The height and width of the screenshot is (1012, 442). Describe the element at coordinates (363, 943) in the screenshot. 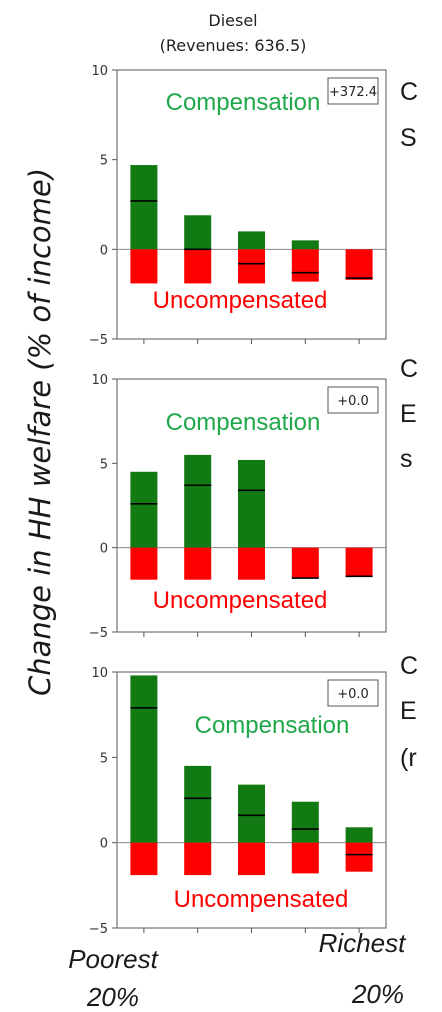

I see `x-label-richest-line1: Richest` at that location.